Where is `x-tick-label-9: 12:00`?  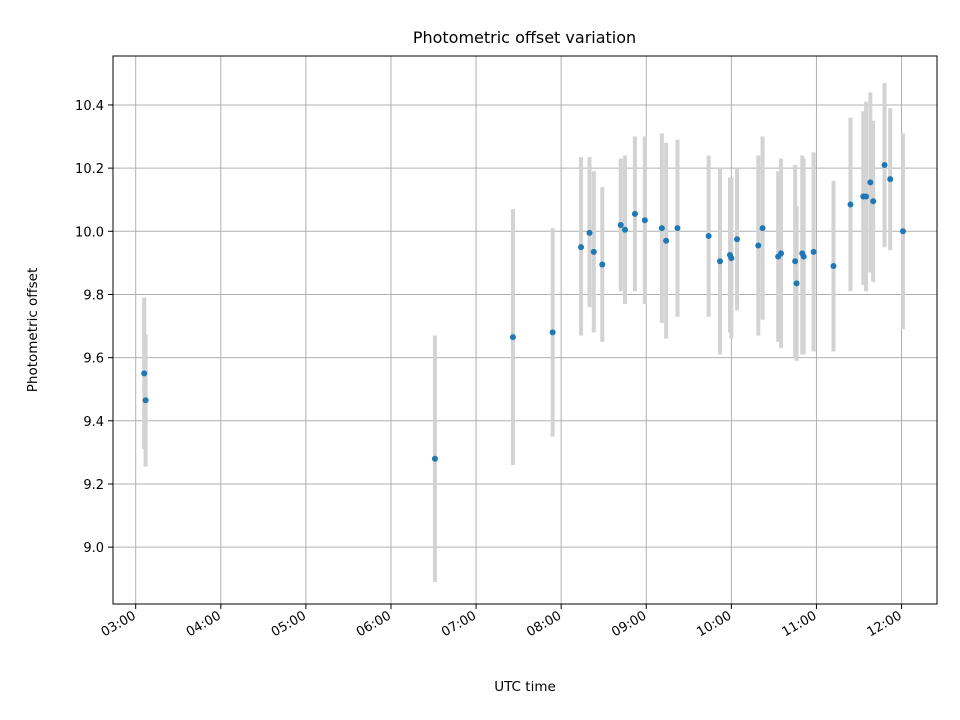
x-tick-label-9: 12:00 is located at coordinates (885, 624).